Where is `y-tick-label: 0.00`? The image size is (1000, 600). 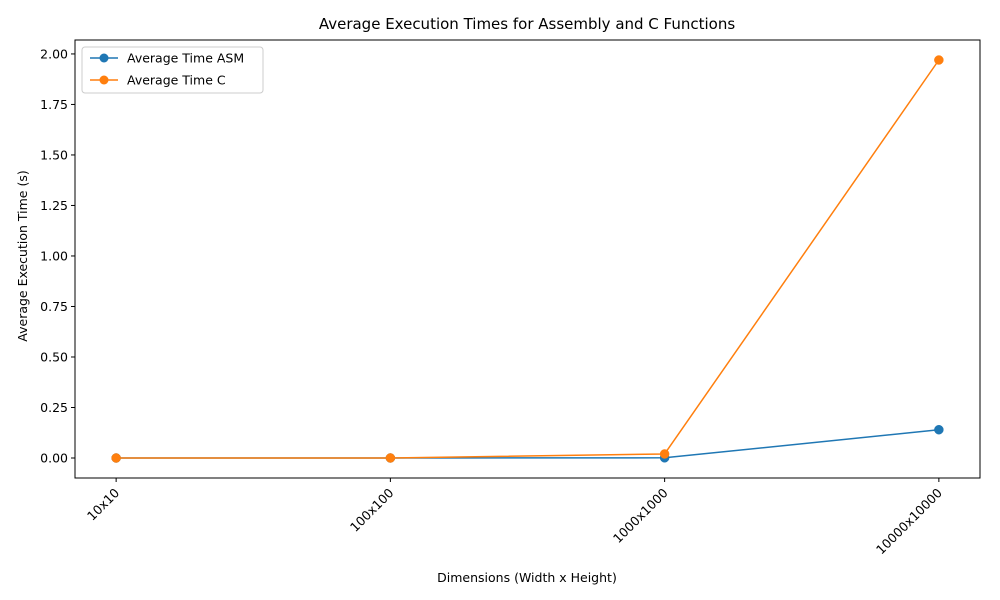
y-tick-label: 0.00 is located at coordinates (54, 457).